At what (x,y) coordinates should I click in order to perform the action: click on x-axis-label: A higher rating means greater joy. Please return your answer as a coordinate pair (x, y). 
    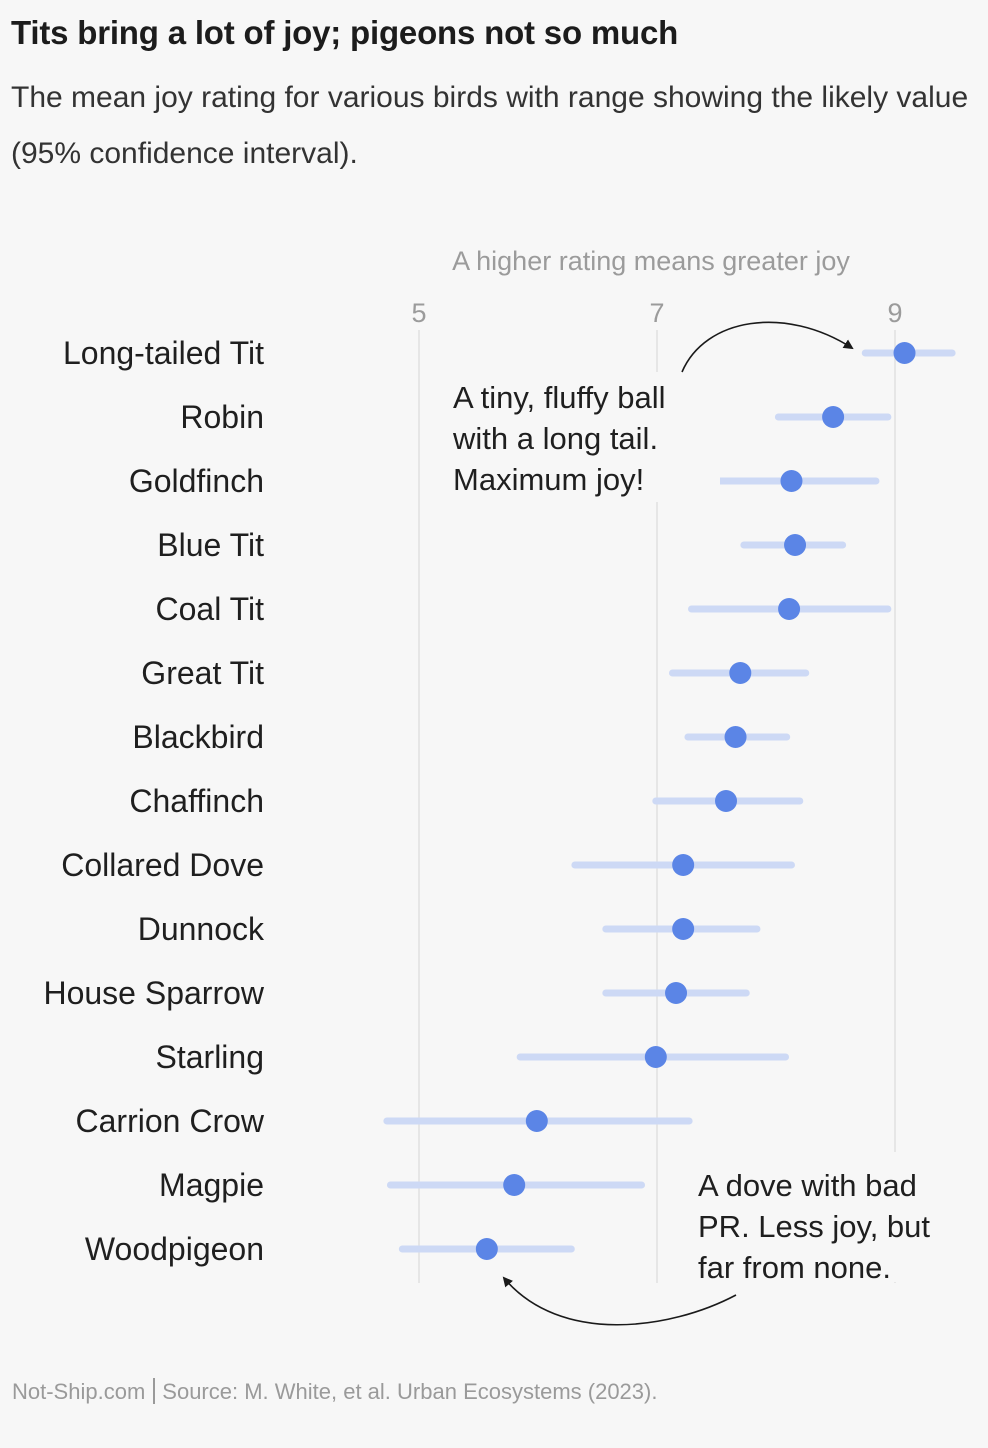
    Looking at the image, I should click on (651, 261).